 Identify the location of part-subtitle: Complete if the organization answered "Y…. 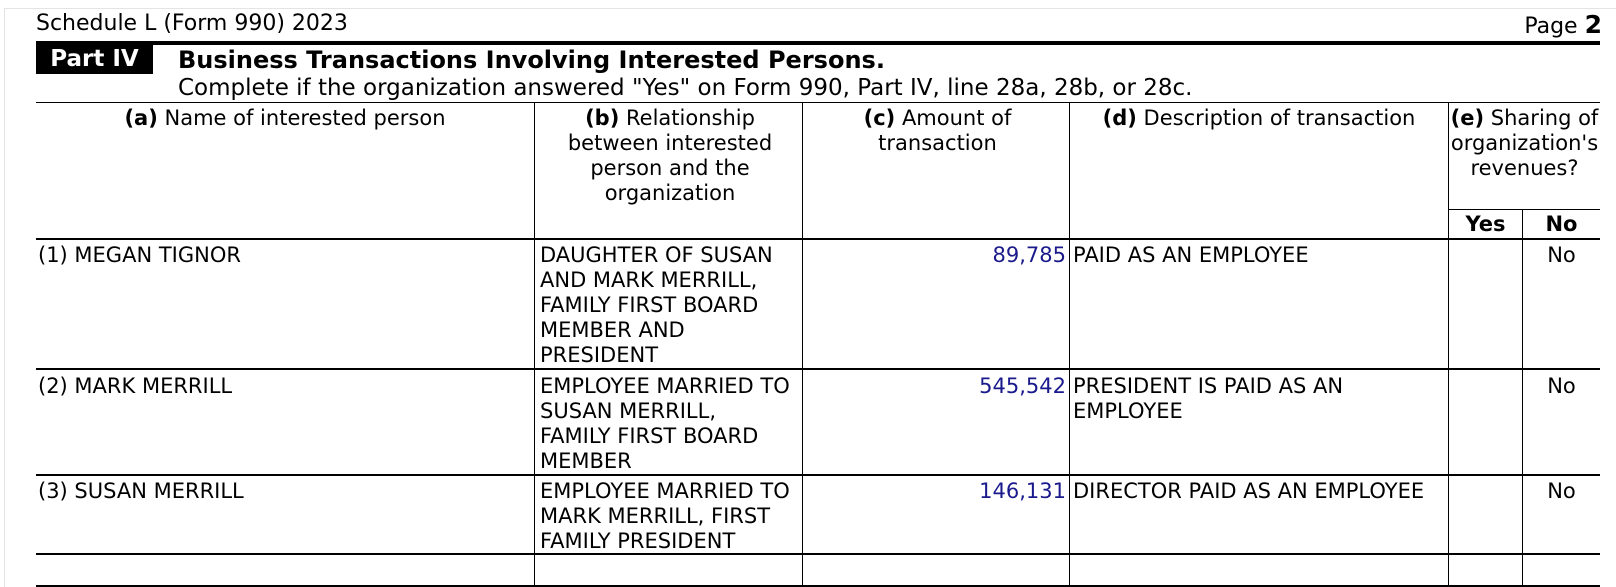
(685, 88).